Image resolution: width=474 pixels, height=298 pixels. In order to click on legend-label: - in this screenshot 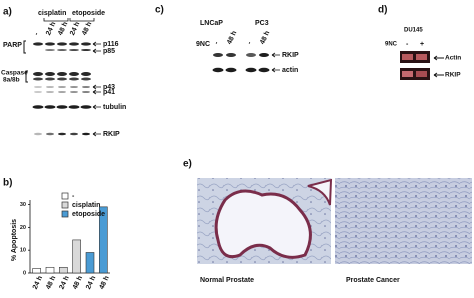, I will do `click(73, 196)`.